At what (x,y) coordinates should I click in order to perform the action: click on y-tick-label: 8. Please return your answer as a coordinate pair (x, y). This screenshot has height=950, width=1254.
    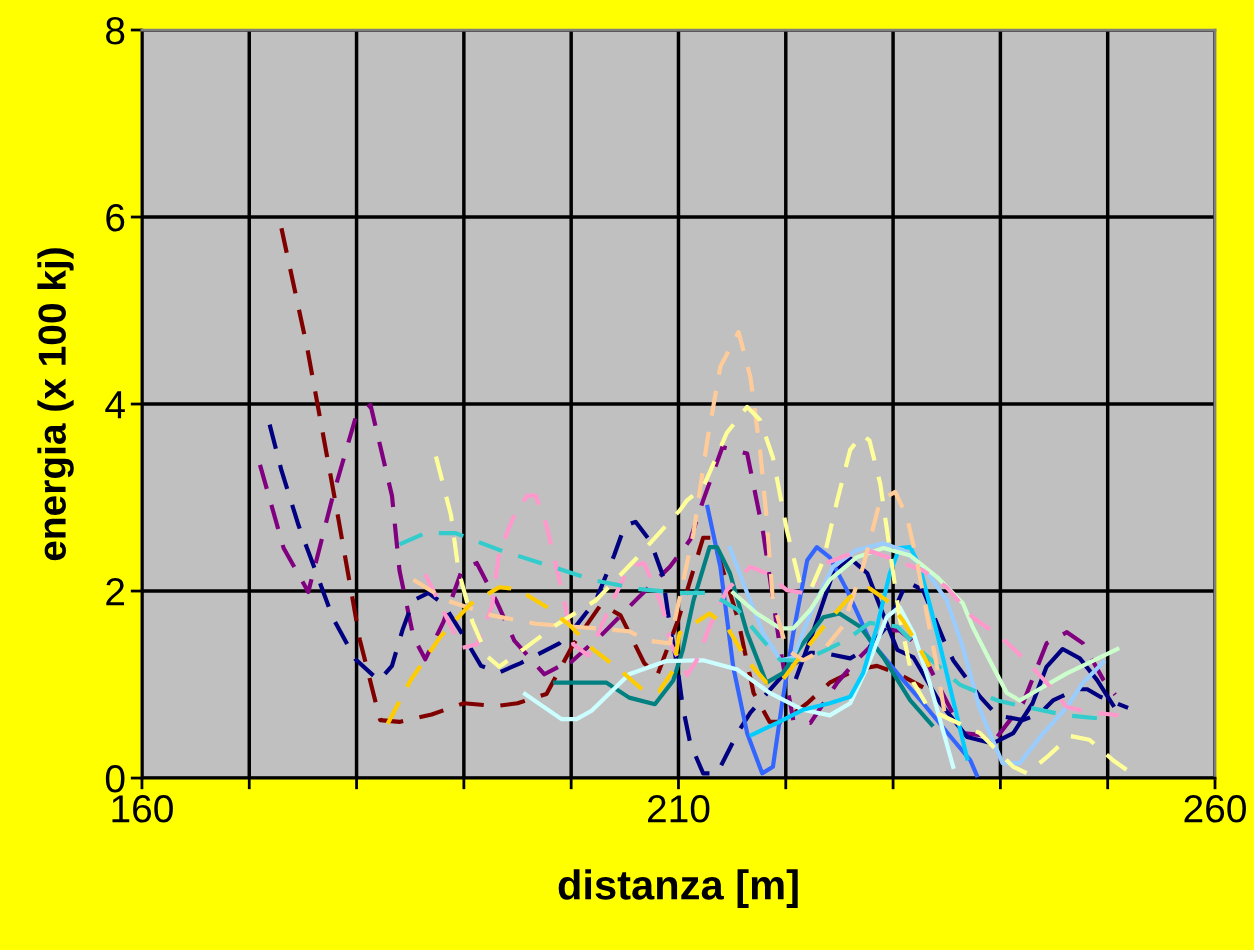
    Looking at the image, I should click on (115, 30).